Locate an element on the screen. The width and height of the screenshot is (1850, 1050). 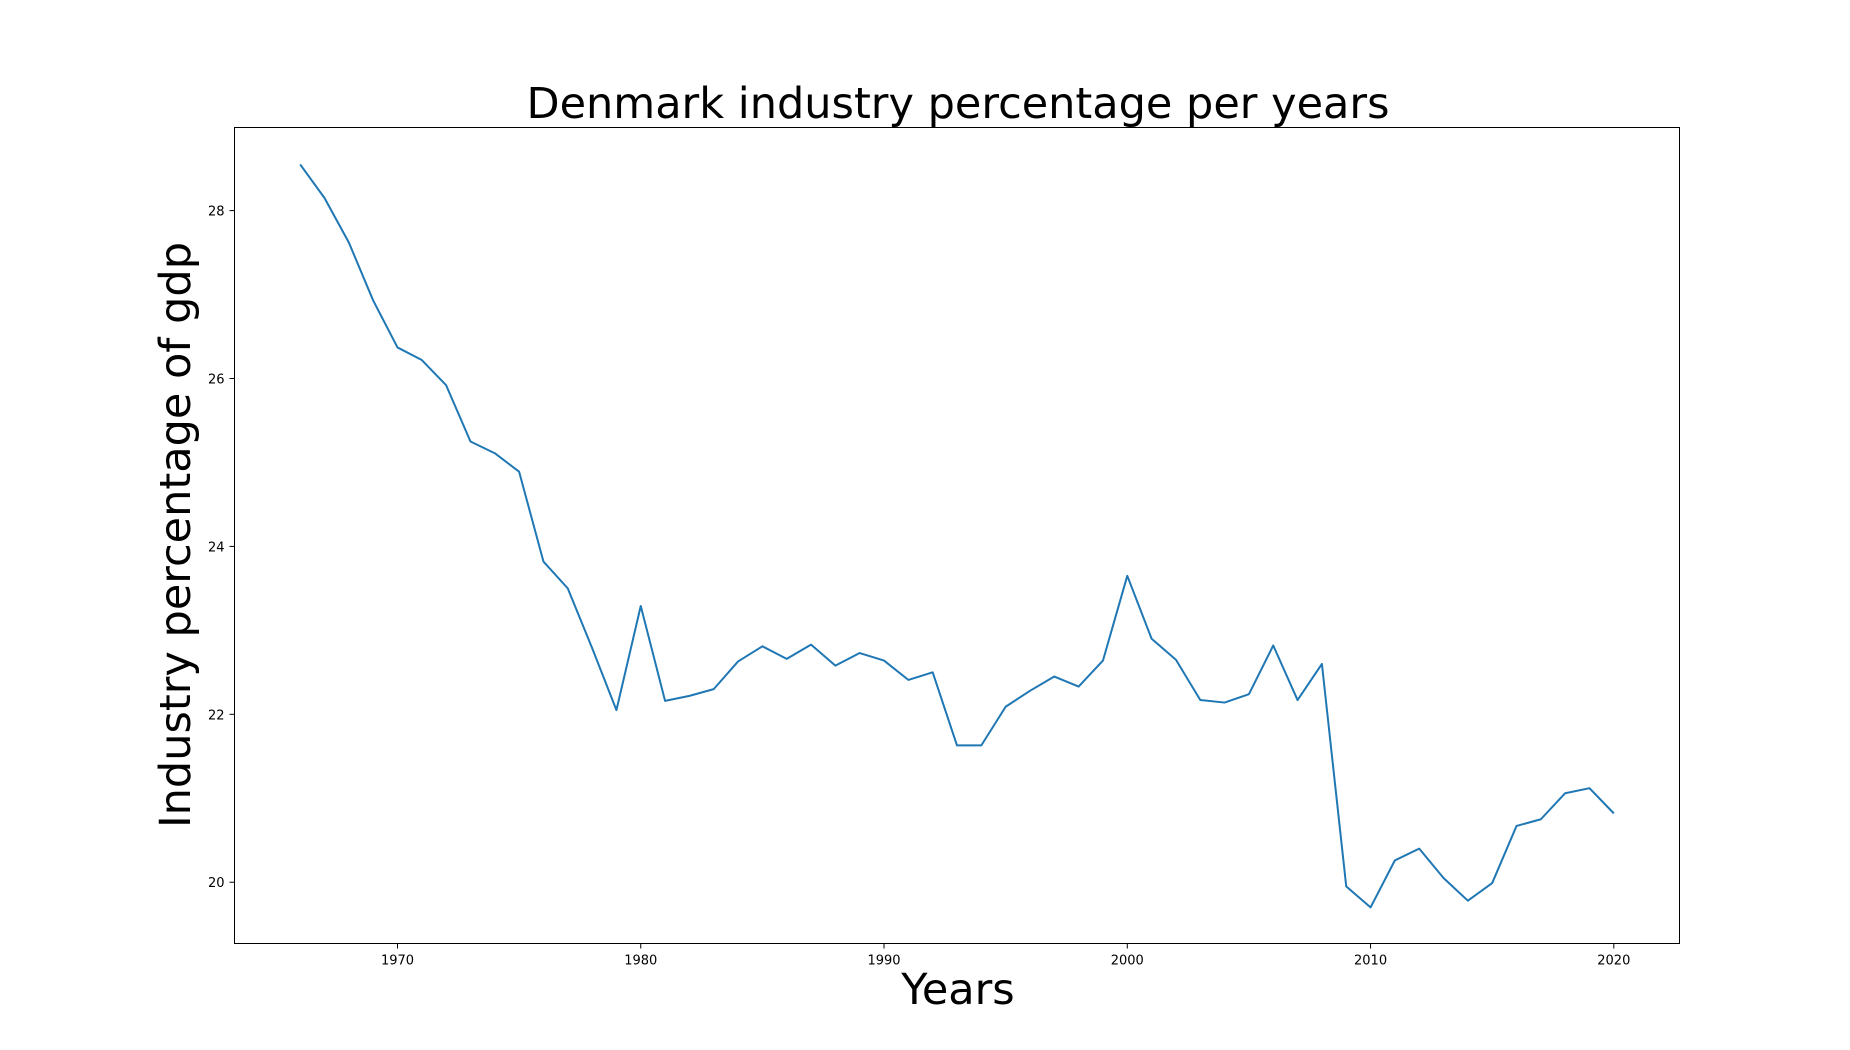
x-axis-ticks: 1970 1980 1990 2000 2010 2020 is located at coordinates (1005, 956).